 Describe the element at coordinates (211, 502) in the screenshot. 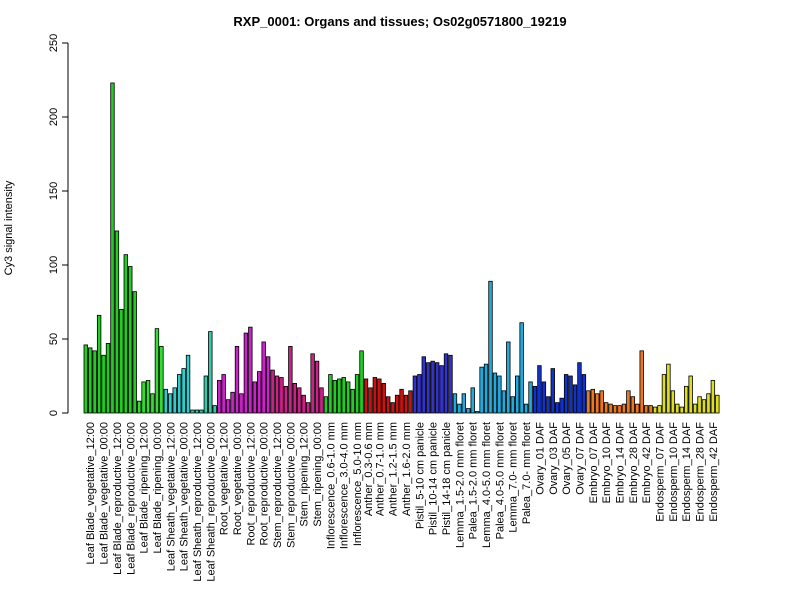

I see `x-tick-label: Leaf Sheath_reproductive_00:00` at that location.